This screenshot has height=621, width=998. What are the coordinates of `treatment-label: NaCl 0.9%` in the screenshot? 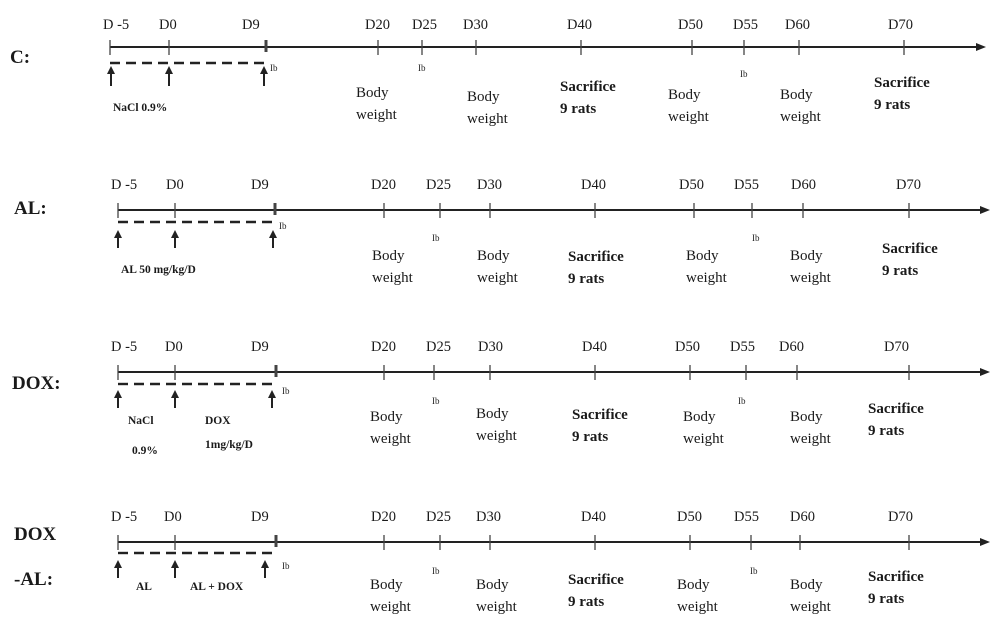 It's located at (140, 108).